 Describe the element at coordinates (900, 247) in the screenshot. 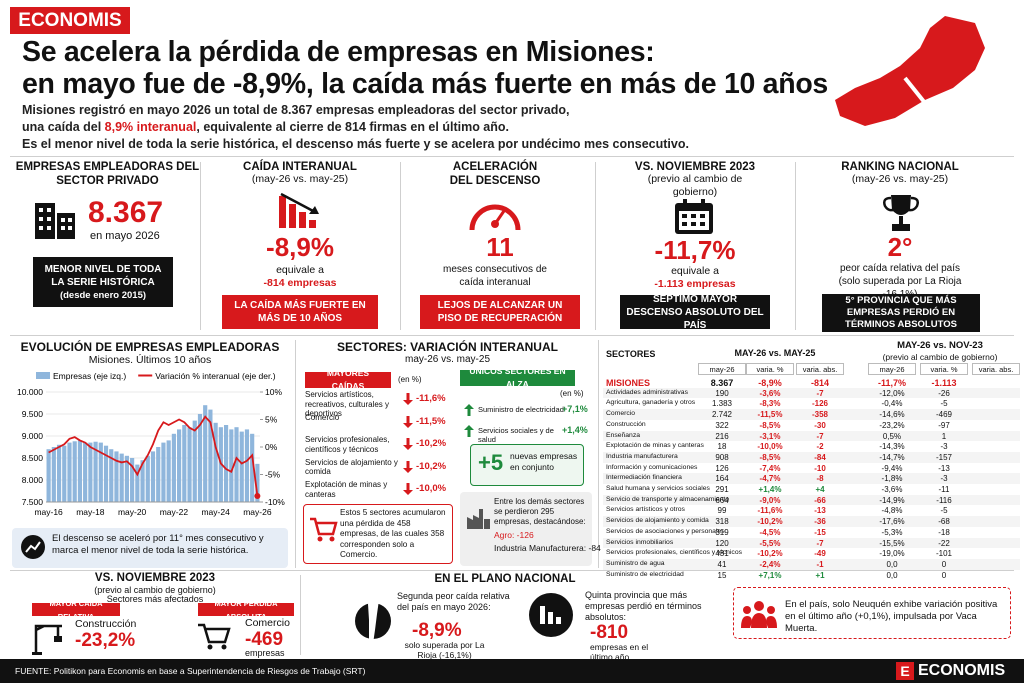

I see `kpi-value: 2°` at that location.